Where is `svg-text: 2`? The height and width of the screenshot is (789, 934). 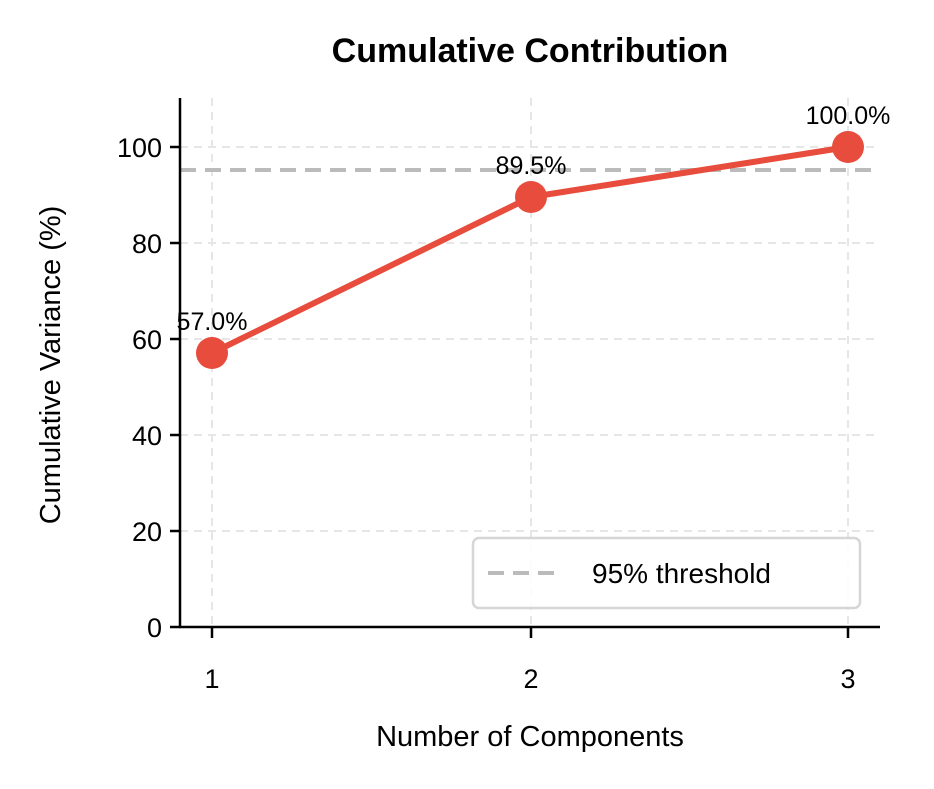 svg-text: 2 is located at coordinates (530, 679).